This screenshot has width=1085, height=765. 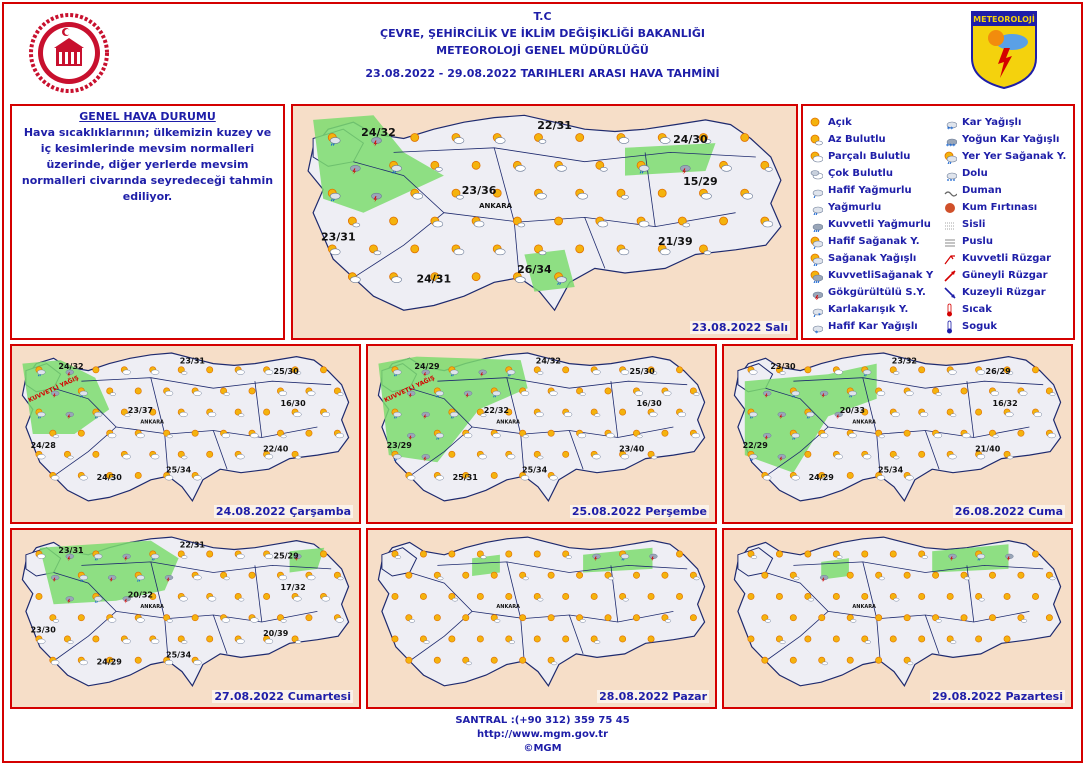 What do you see at coordinates (949, 309) in the screenshot?
I see `hot-icon` at bounding box center [949, 309].